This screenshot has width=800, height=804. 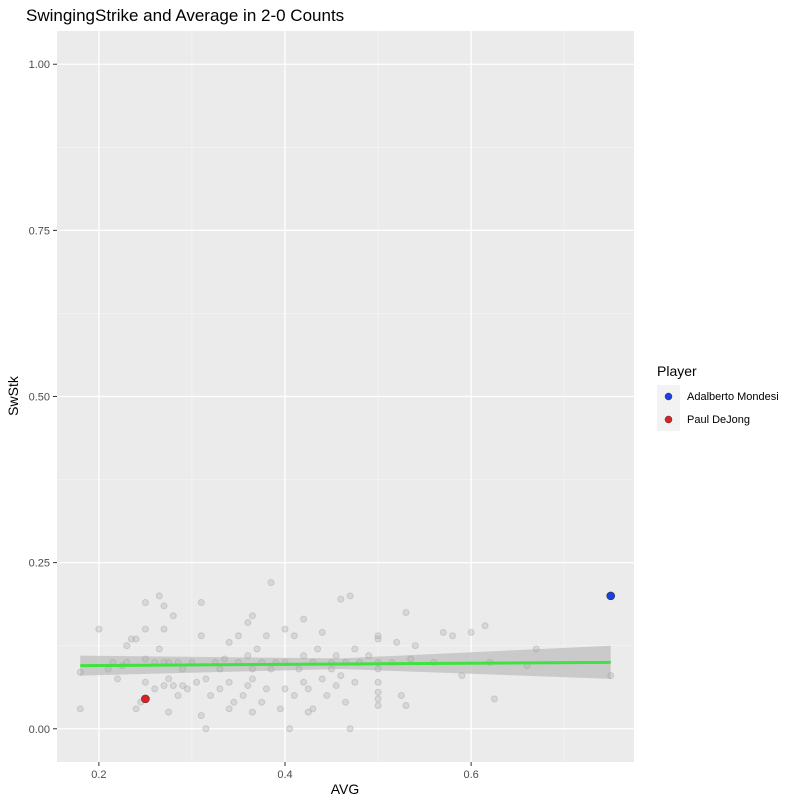 I want to click on y-axis-ticks: 0.00 0.25 0.50 0.75 1.00, so click(x=43, y=397).